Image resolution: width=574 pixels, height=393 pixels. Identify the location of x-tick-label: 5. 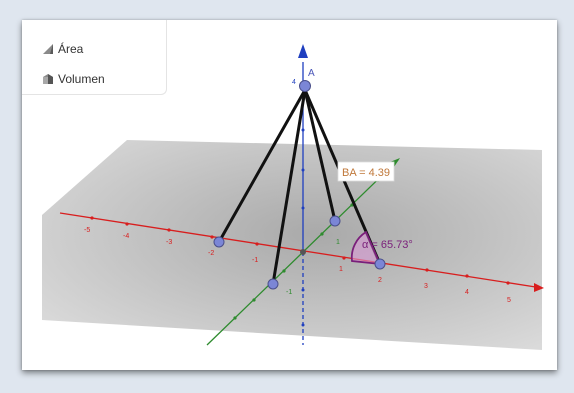
(509, 300).